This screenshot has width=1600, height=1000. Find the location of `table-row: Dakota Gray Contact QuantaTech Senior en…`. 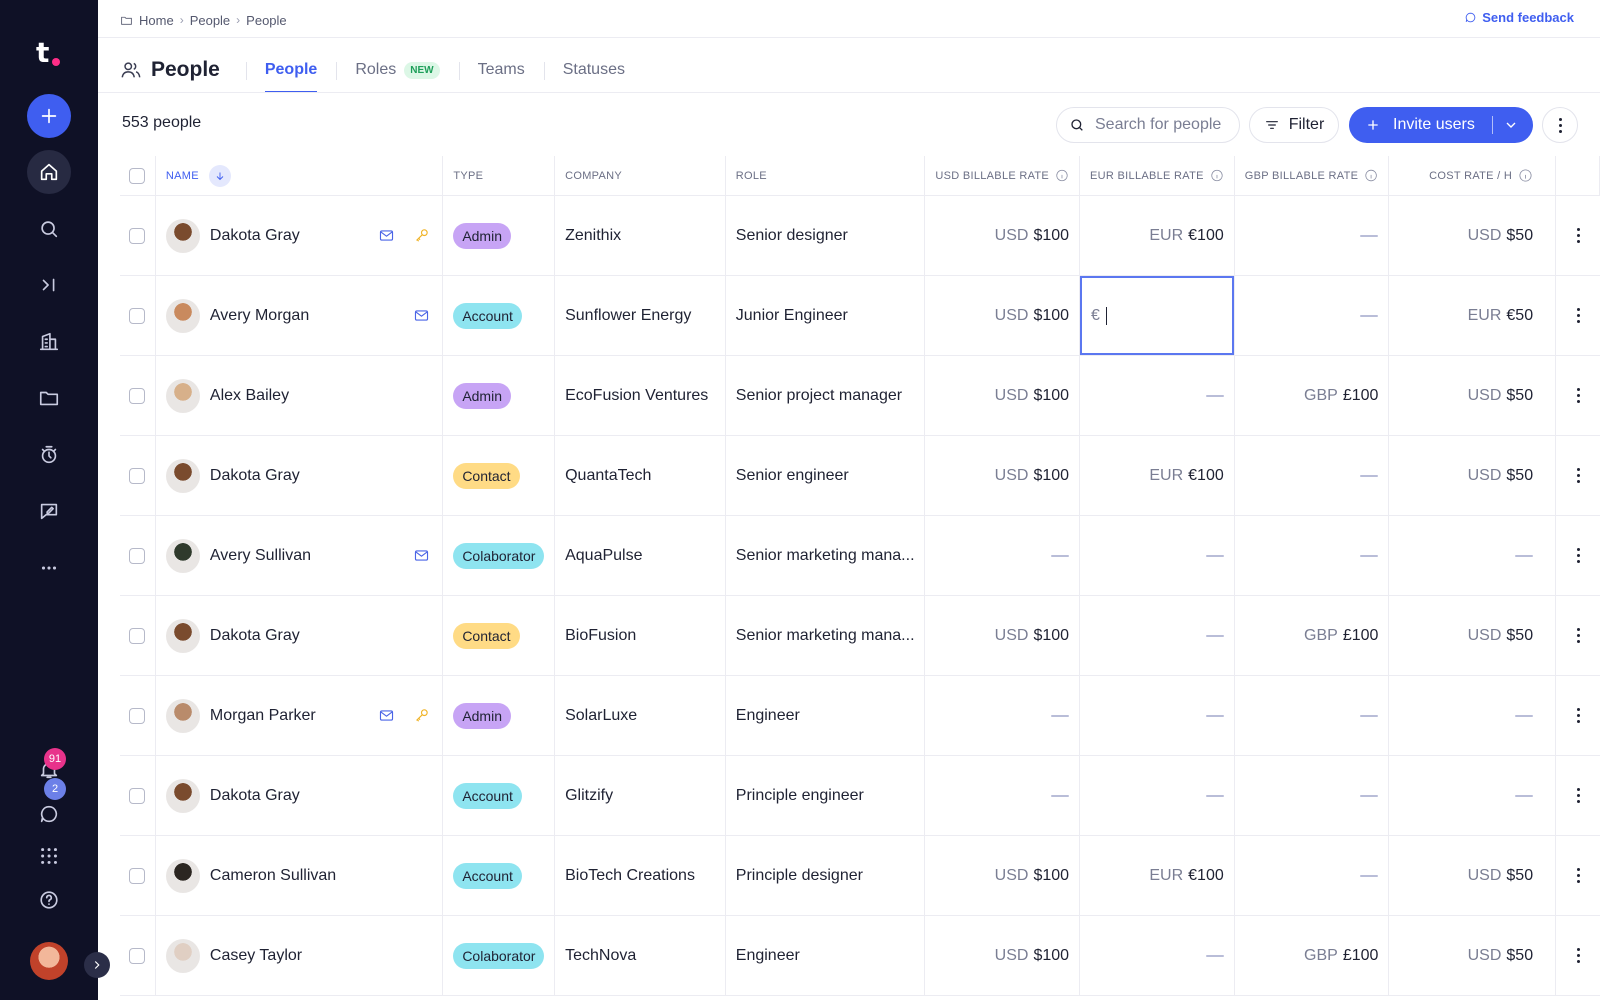

table-row: Dakota Gray Contact QuantaTech Senior en… is located at coordinates (860, 476).